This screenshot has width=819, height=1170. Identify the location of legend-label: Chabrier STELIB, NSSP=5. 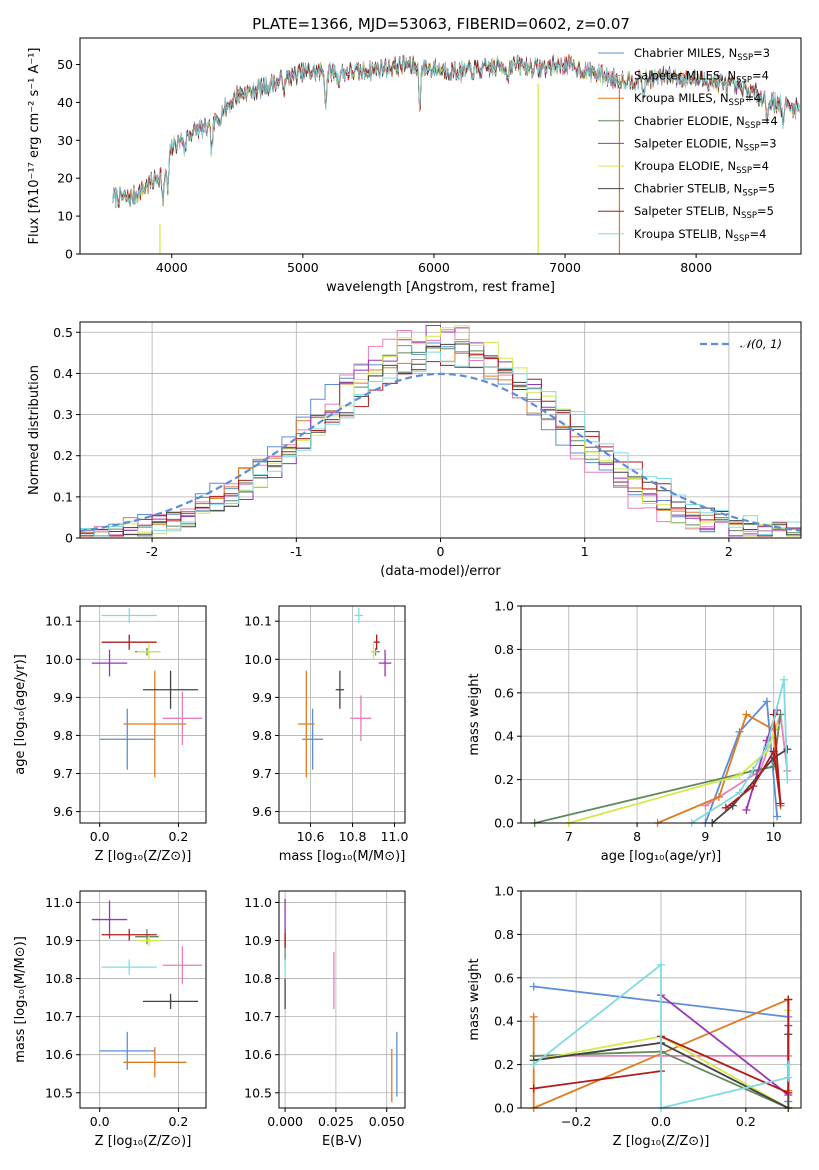
(704, 190).